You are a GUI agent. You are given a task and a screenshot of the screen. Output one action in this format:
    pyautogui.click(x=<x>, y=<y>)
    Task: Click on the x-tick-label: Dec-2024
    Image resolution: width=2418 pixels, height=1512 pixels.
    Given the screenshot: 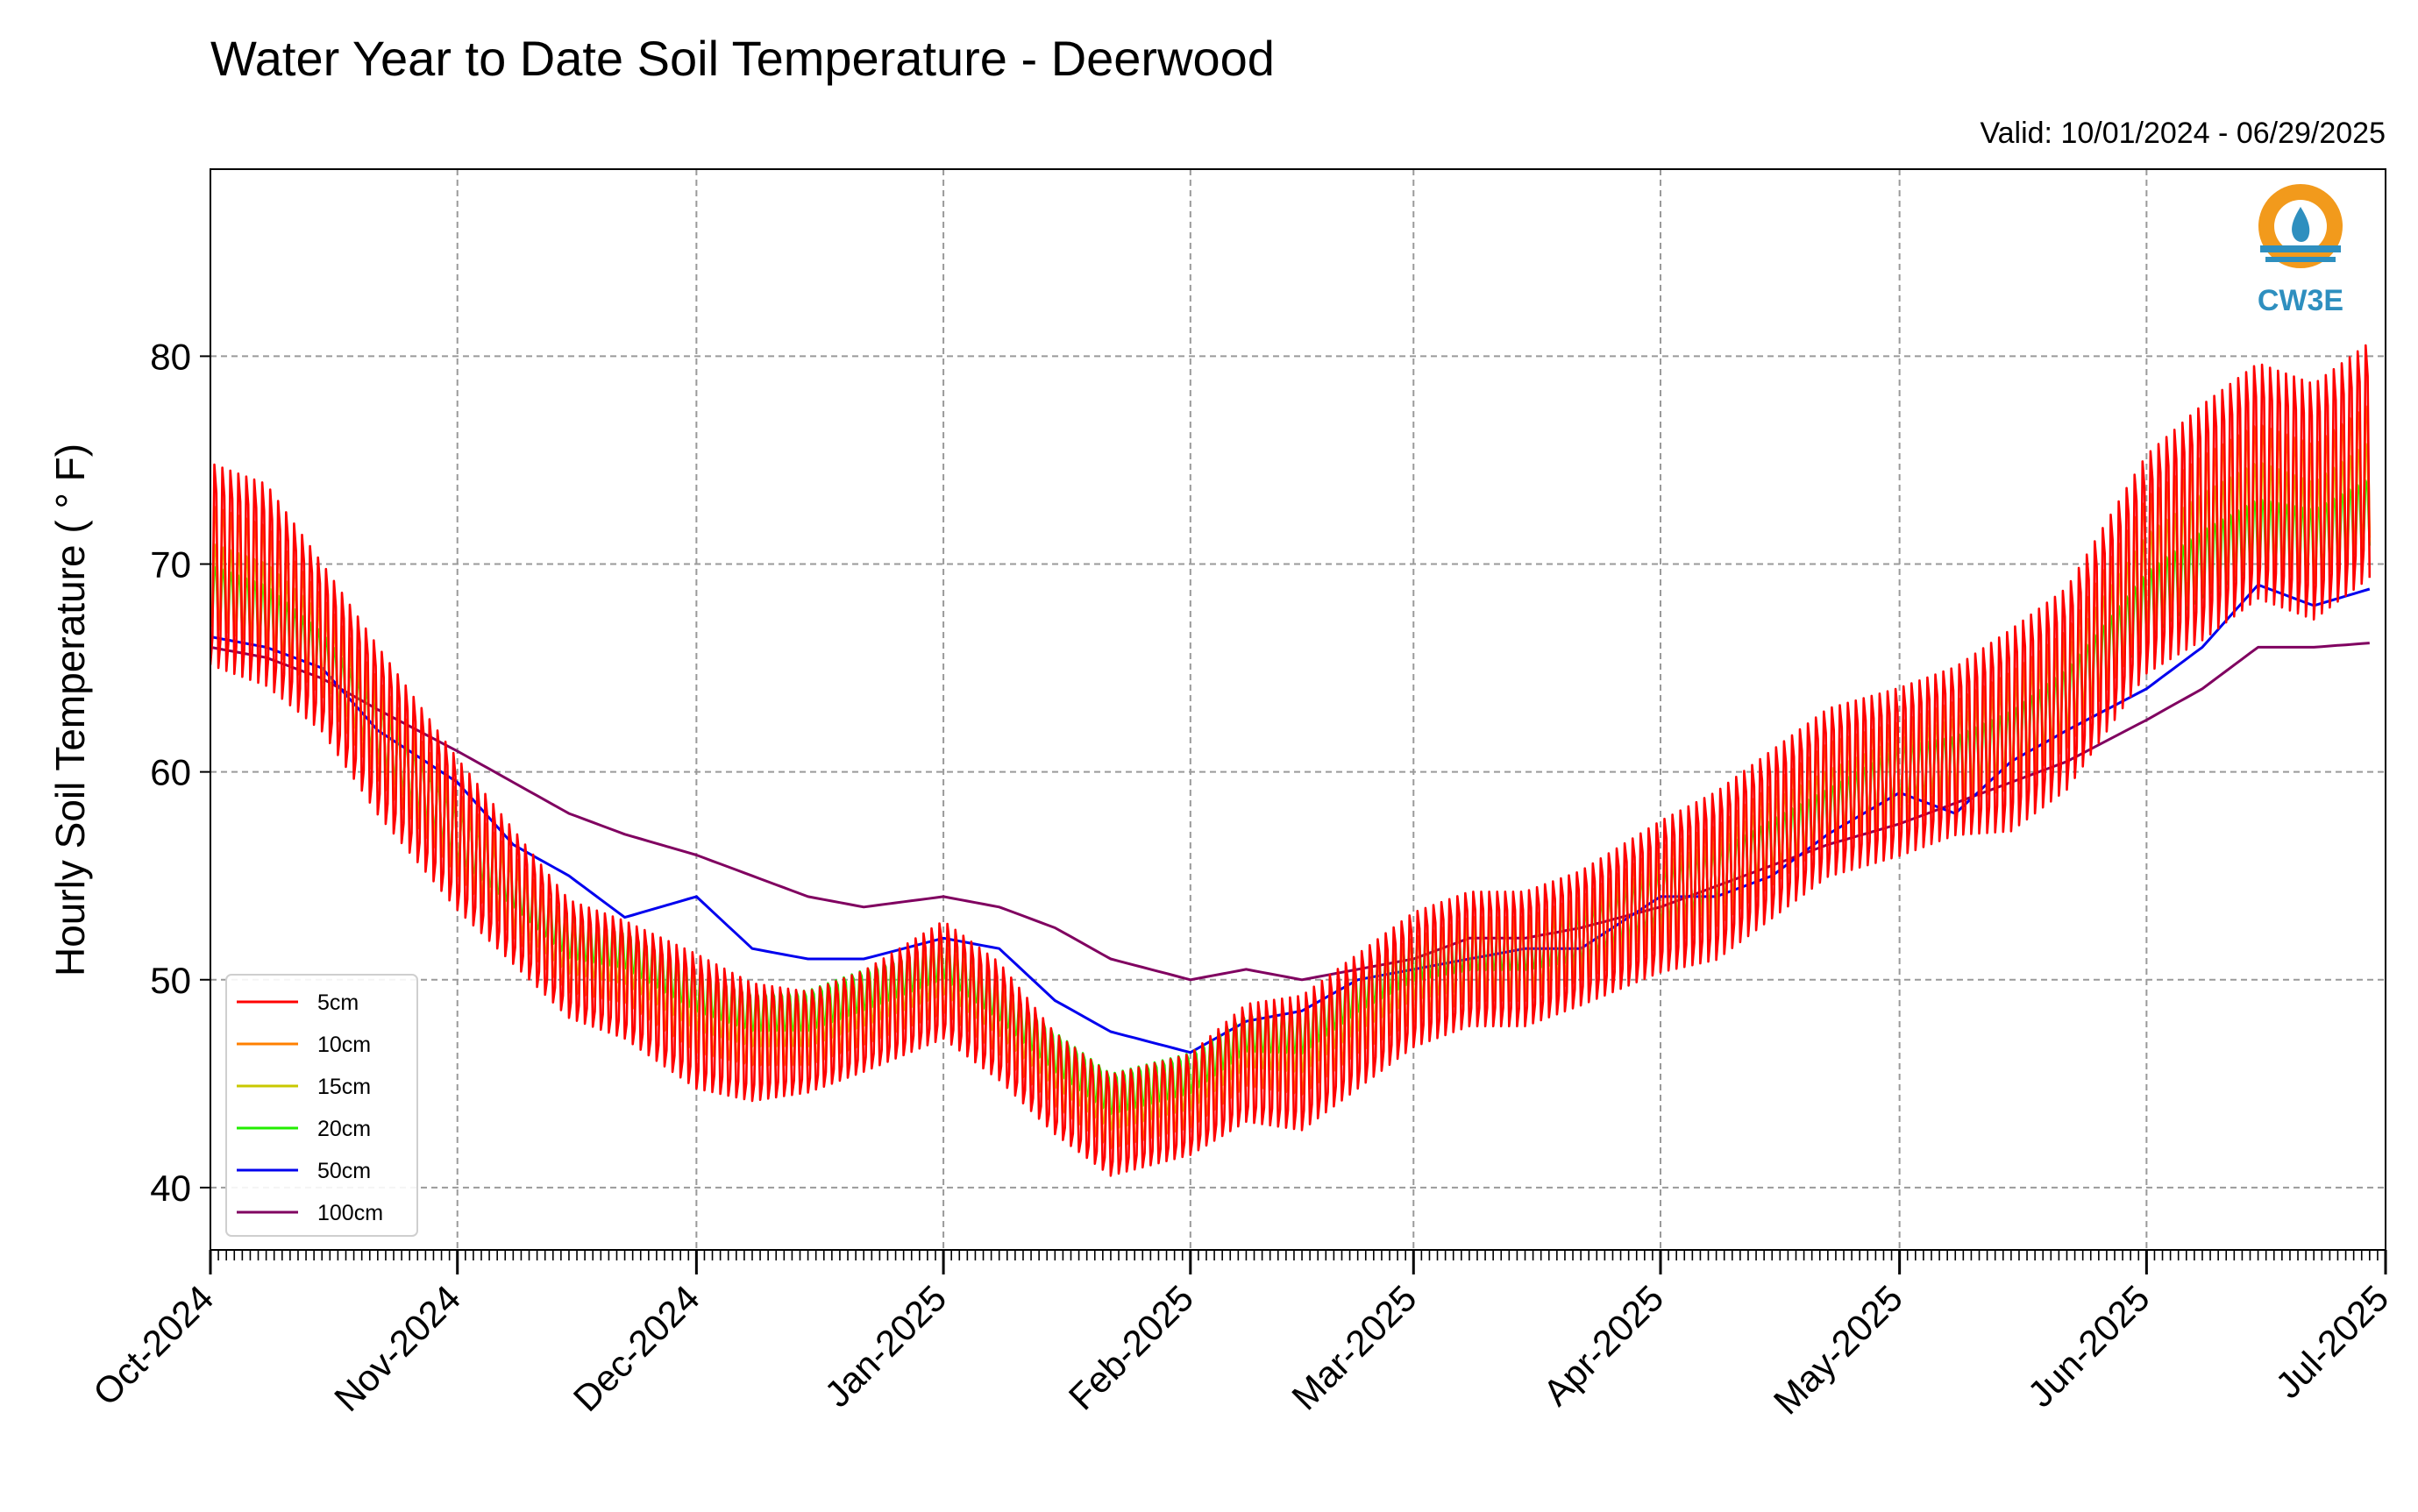 What is the action you would take?
    pyautogui.click(x=636, y=1348)
    